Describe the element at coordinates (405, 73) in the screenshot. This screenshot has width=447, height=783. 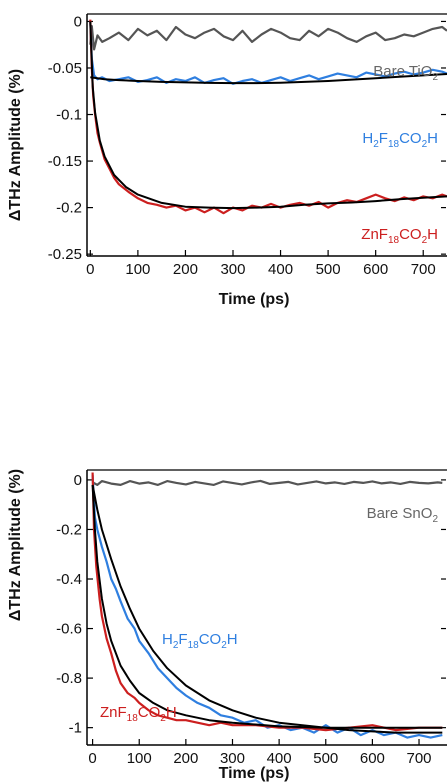
I see `series-label-0: Bare TiO2` at that location.